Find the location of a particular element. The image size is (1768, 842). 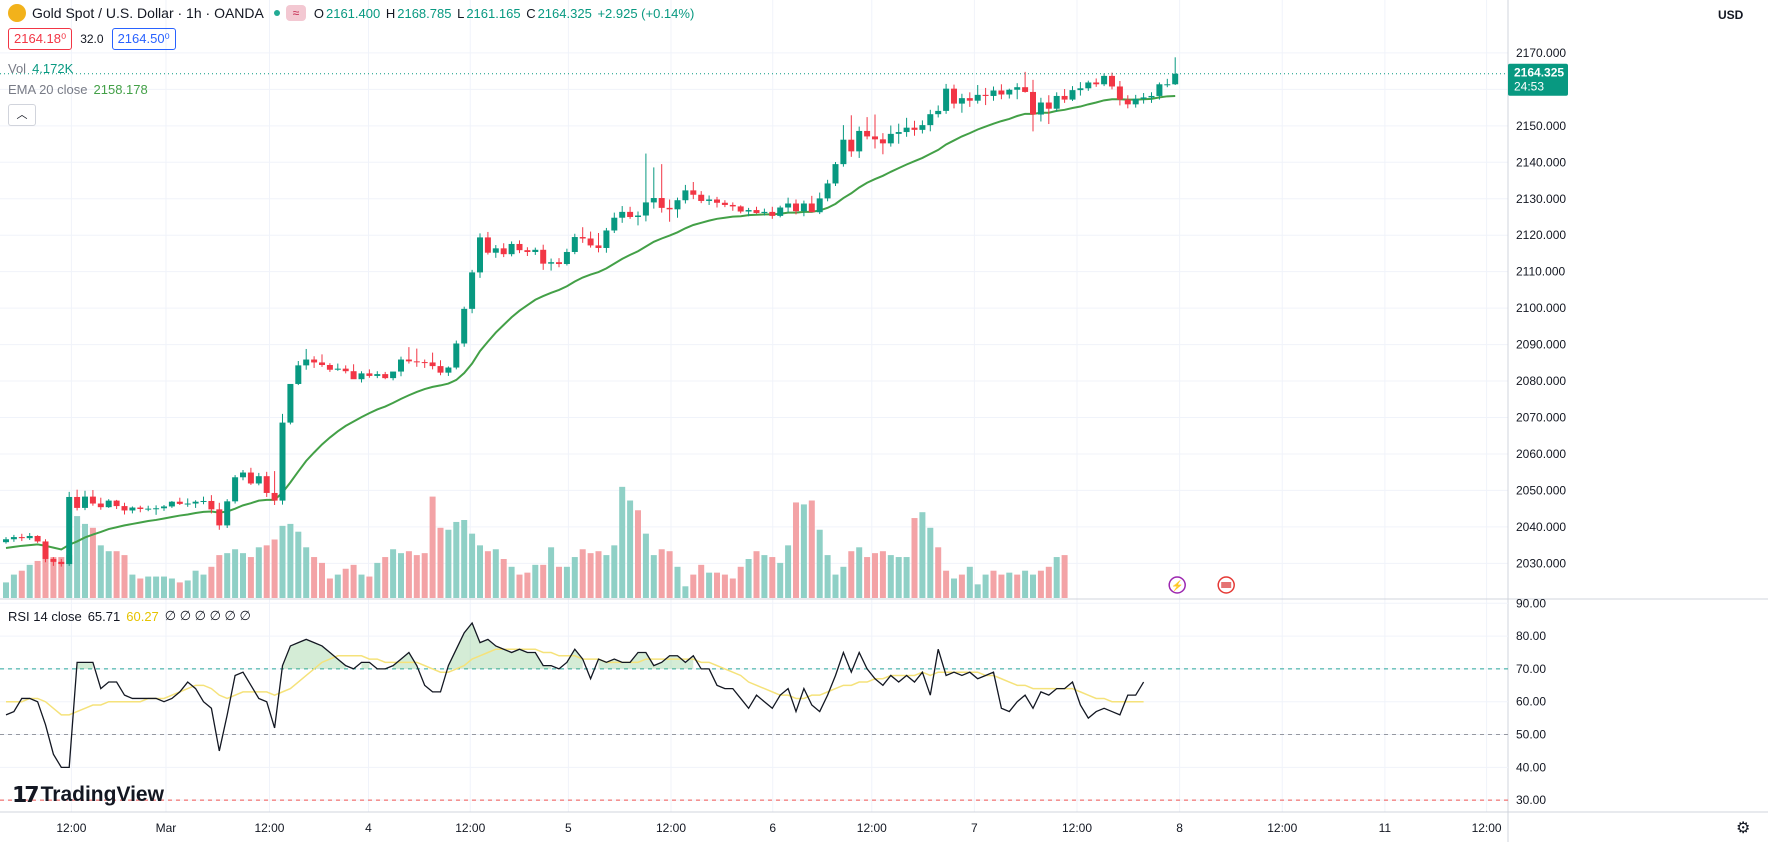

y-tick-label: 2150.000 is located at coordinates (1541, 126).